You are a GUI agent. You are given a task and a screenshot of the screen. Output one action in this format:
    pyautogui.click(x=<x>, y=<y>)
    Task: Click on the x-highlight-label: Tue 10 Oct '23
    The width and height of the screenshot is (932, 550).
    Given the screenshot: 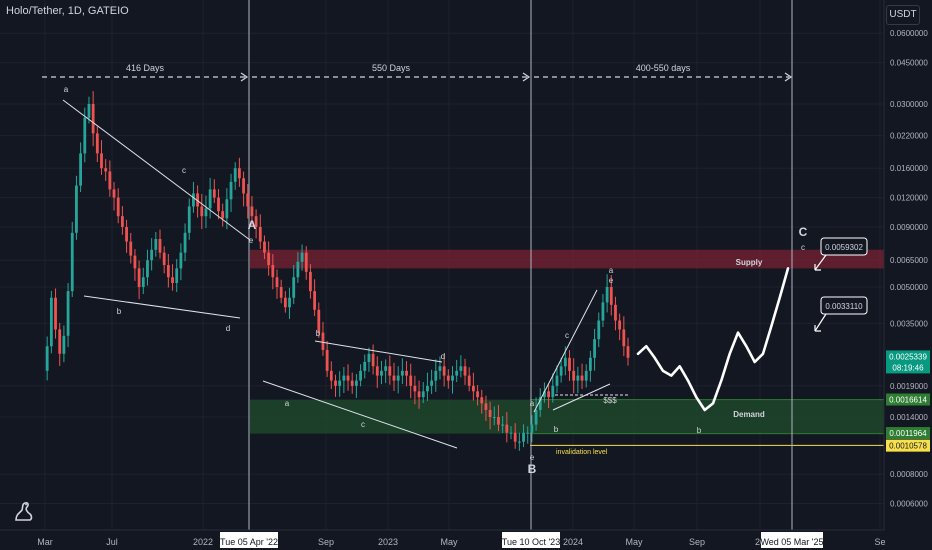 What is the action you would take?
    pyautogui.click(x=531, y=542)
    